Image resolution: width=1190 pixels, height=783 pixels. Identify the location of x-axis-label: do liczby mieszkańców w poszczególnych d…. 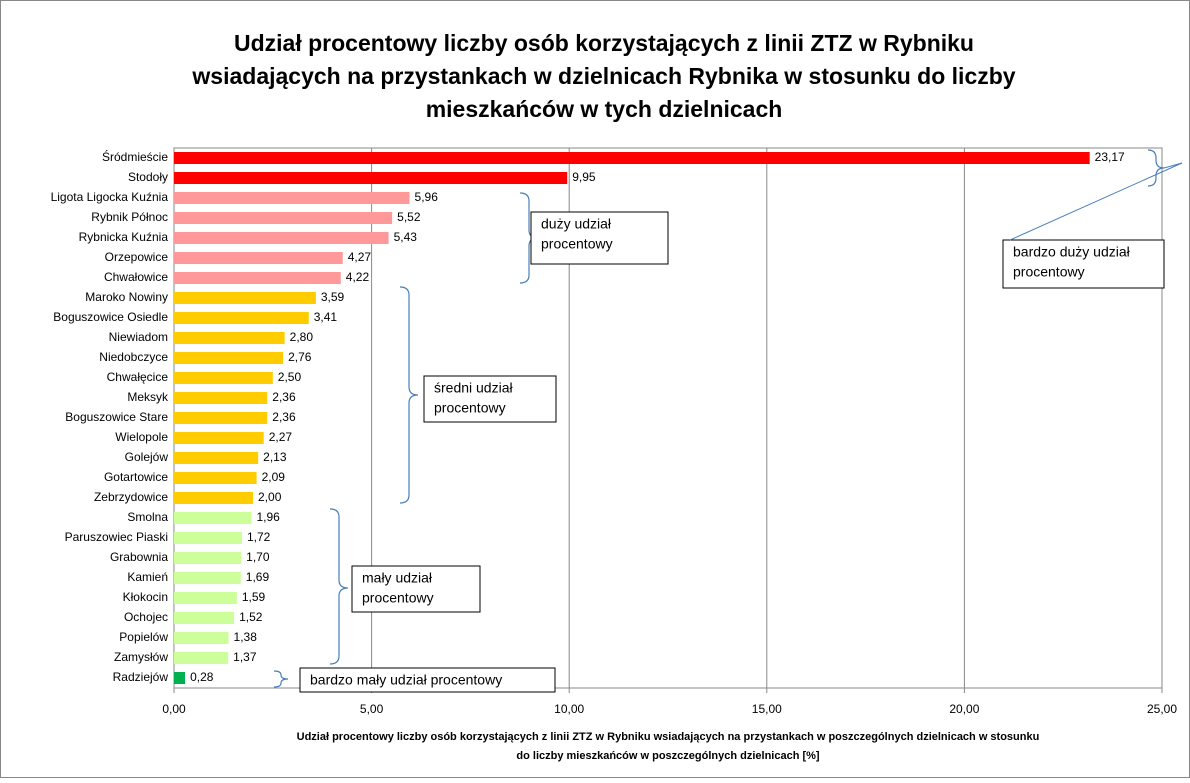
(668, 756).